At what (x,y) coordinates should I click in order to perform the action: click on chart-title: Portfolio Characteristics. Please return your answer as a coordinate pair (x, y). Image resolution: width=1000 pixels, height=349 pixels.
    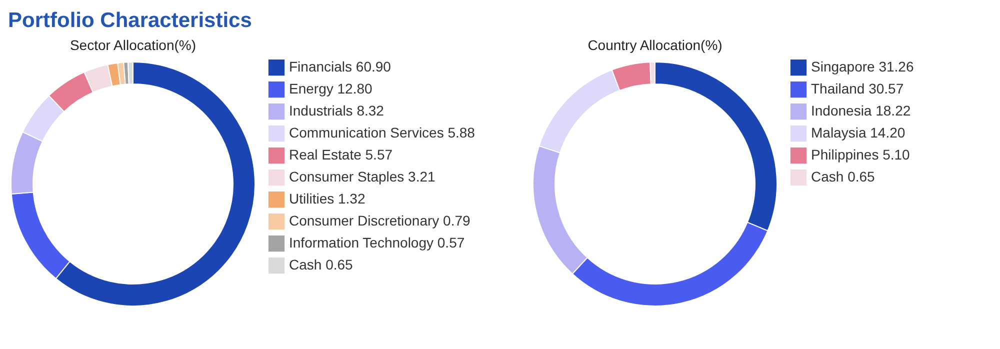
    Looking at the image, I should click on (130, 20).